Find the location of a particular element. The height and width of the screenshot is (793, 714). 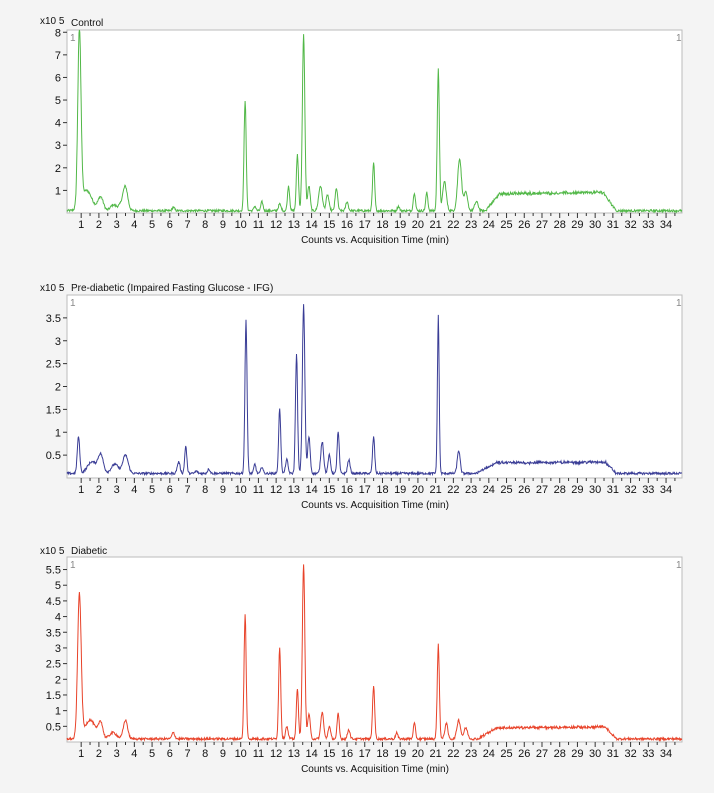

x-tick-label: 28 is located at coordinates (560, 225).